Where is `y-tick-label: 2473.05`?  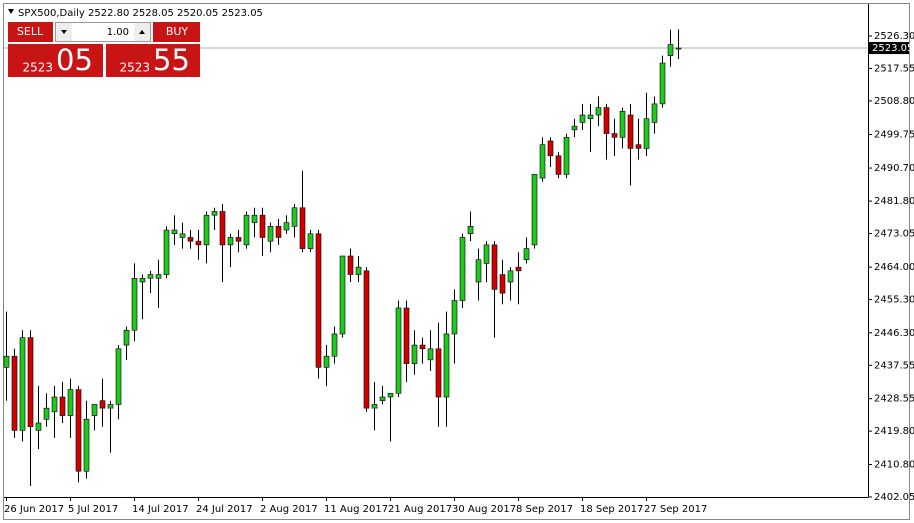
y-tick-label: 2473.05 is located at coordinates (894, 234).